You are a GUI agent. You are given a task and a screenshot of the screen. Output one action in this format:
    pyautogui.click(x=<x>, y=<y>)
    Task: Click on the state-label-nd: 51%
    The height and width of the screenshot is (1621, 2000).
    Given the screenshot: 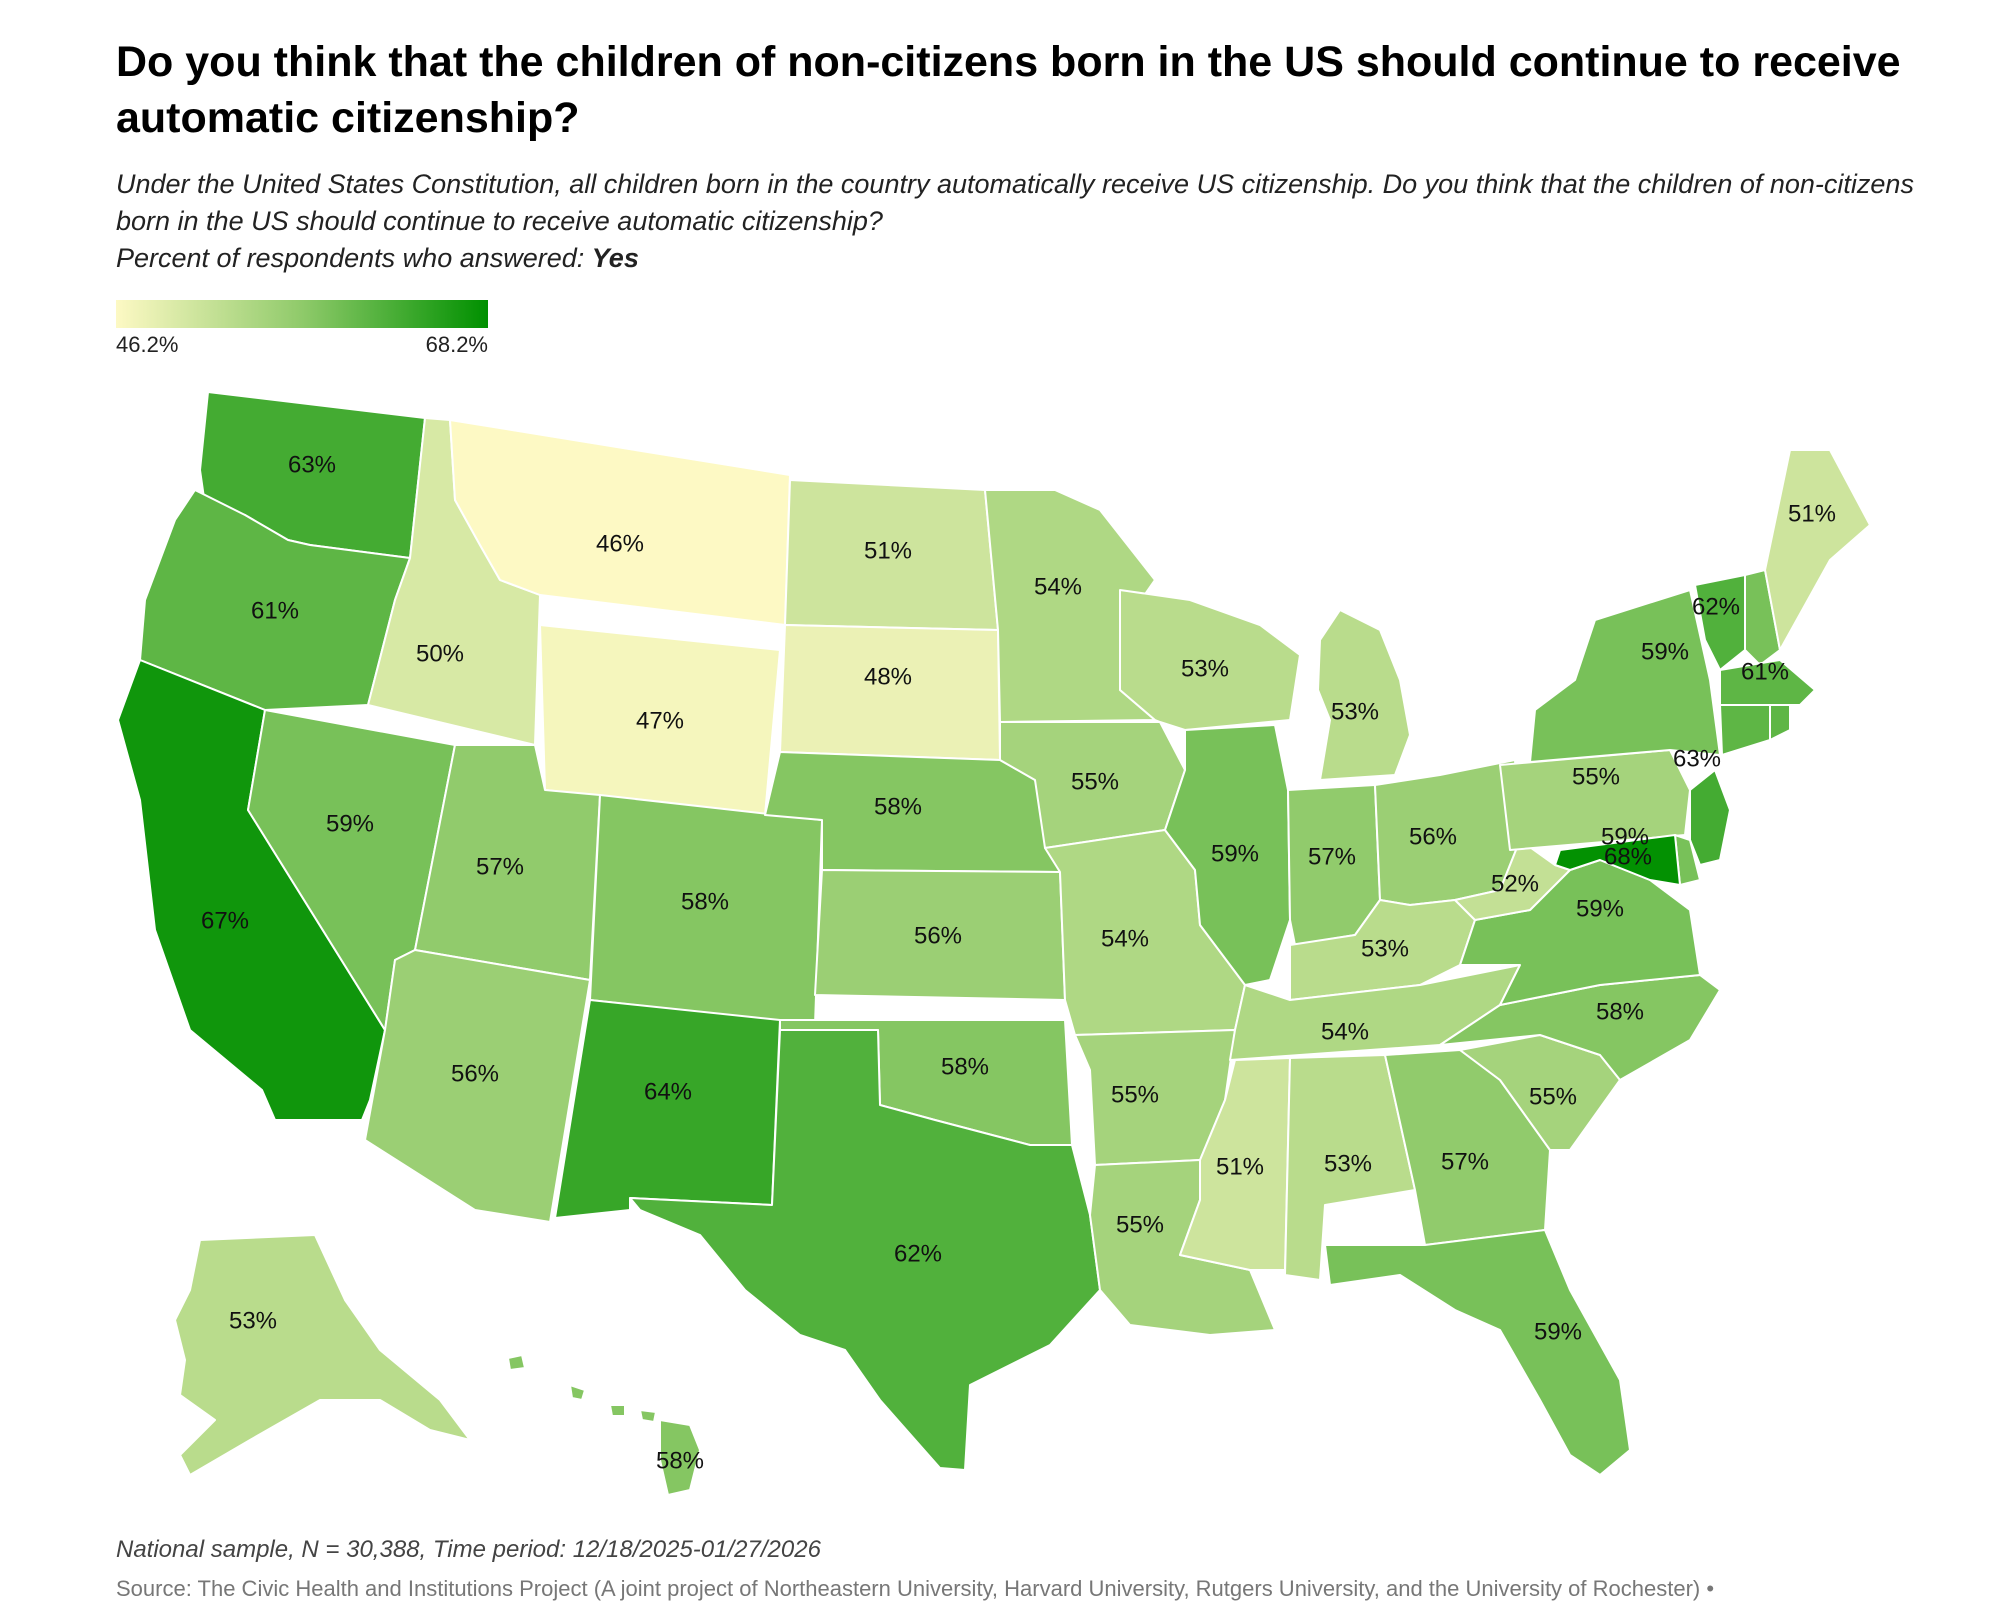 What is the action you would take?
    pyautogui.click(x=888, y=550)
    